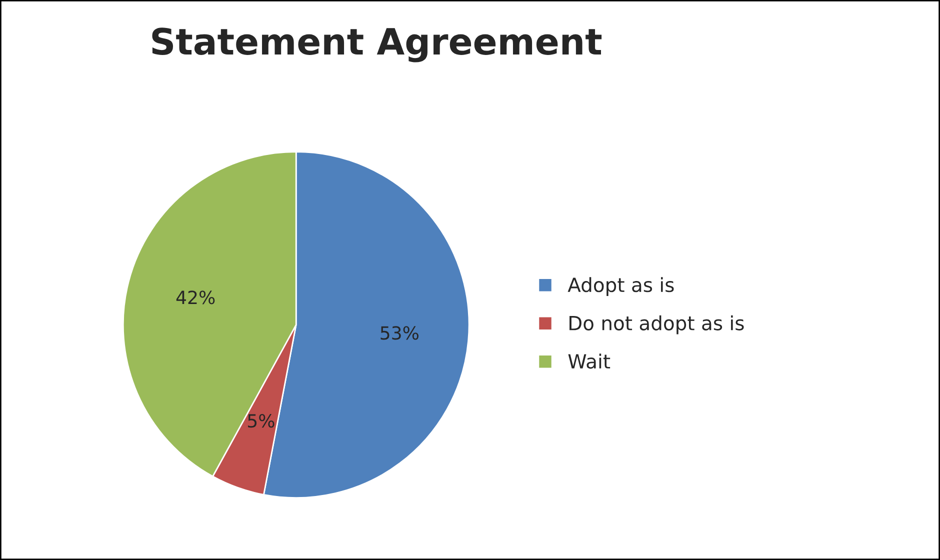 The height and width of the screenshot is (560, 940). I want to click on data-label: 5%, so click(261, 421).